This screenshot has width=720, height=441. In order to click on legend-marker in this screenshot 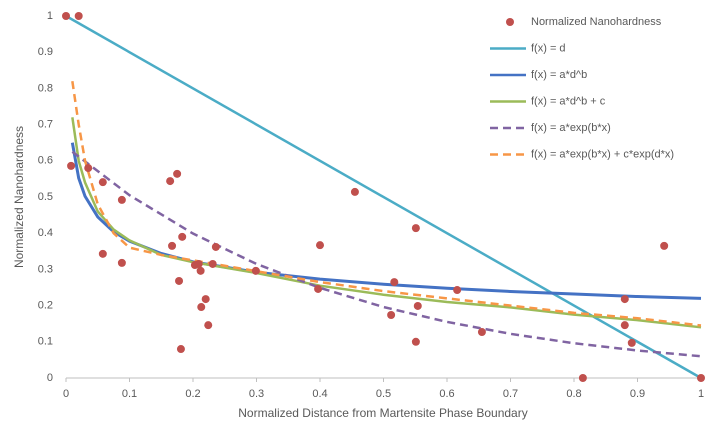, I will do `click(510, 22)`.